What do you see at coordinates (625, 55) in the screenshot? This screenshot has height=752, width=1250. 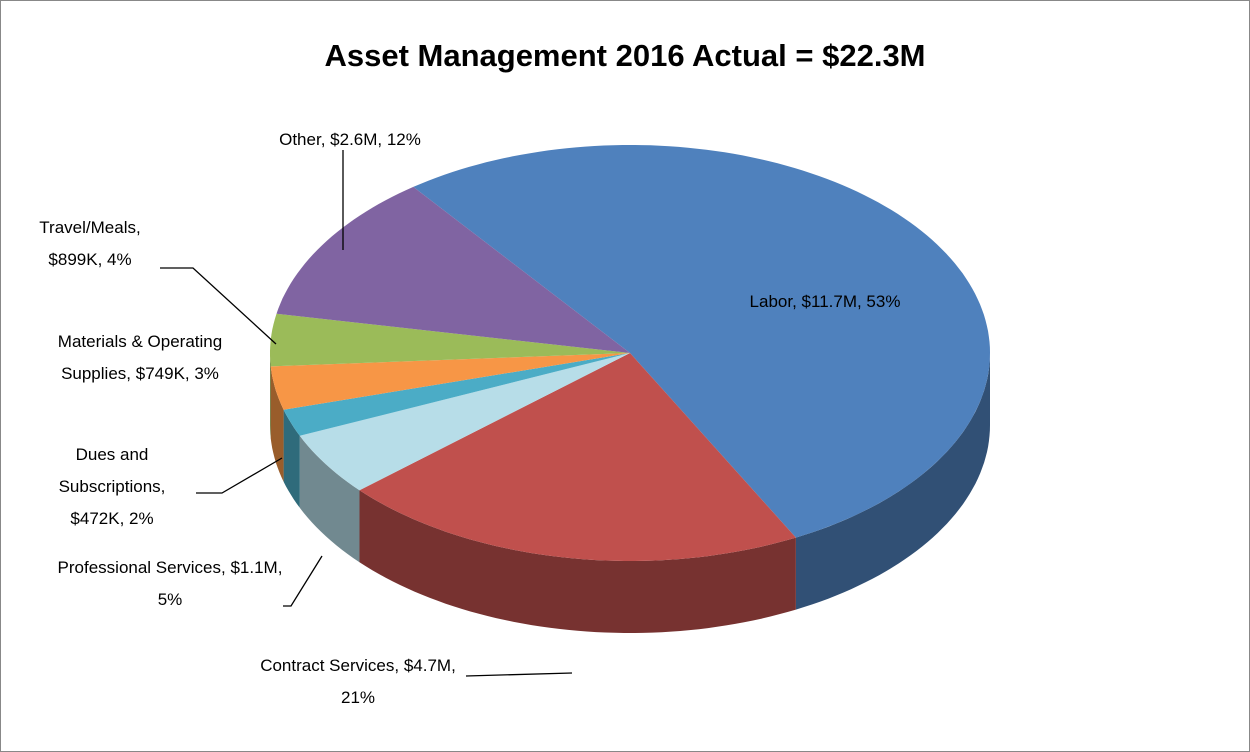 I see `chart-title: Asset Management 2016 Actual = $22.3M` at bounding box center [625, 55].